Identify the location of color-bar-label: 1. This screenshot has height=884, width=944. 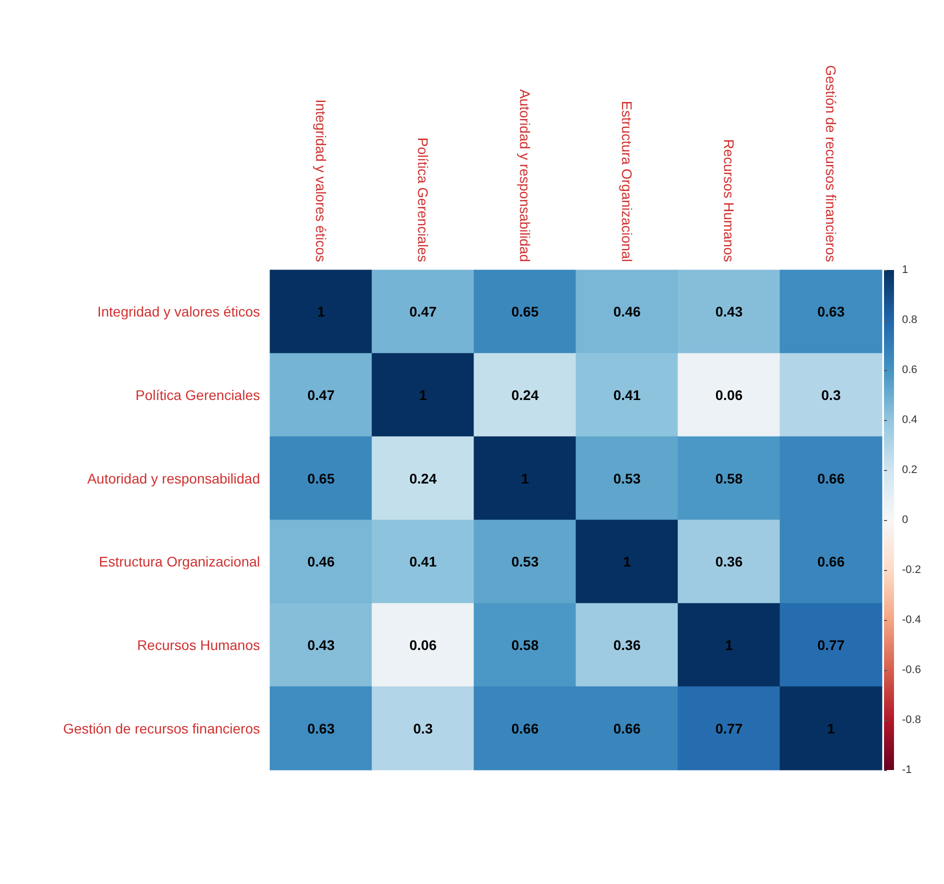
(905, 270).